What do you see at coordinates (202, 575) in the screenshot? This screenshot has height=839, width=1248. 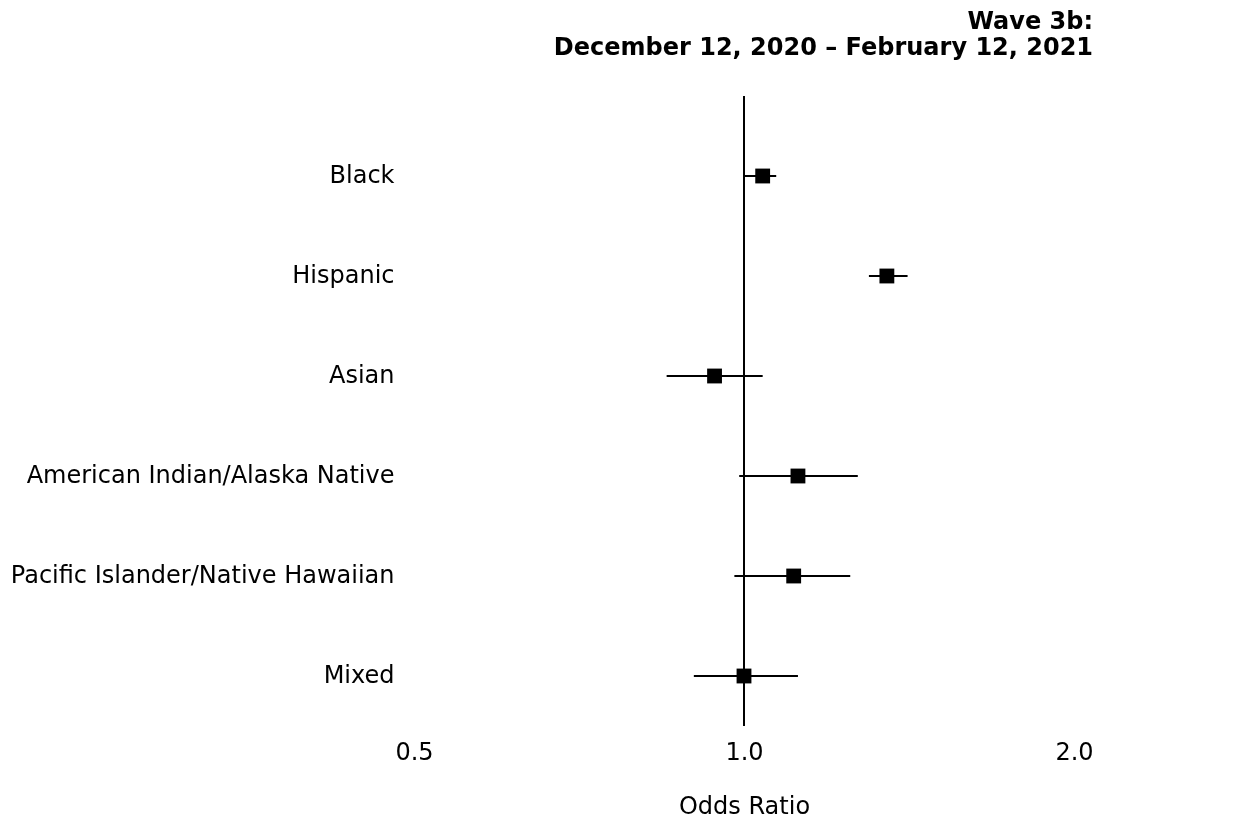 I see `y-tick-label: Pacific Islander/Native Hawaiian` at bounding box center [202, 575].